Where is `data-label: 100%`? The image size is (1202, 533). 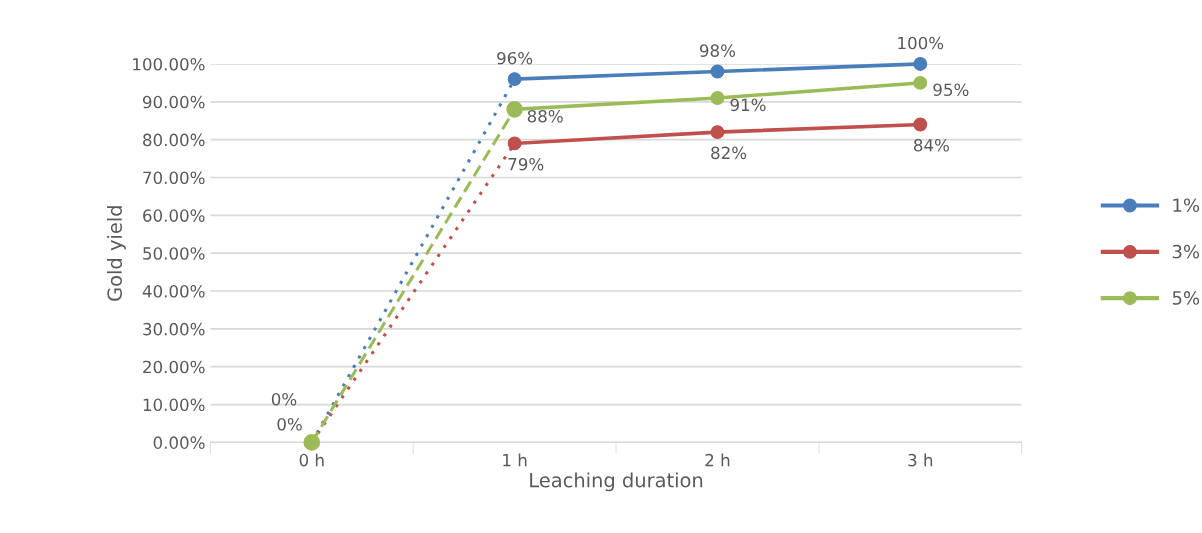
data-label: 100% is located at coordinates (921, 43).